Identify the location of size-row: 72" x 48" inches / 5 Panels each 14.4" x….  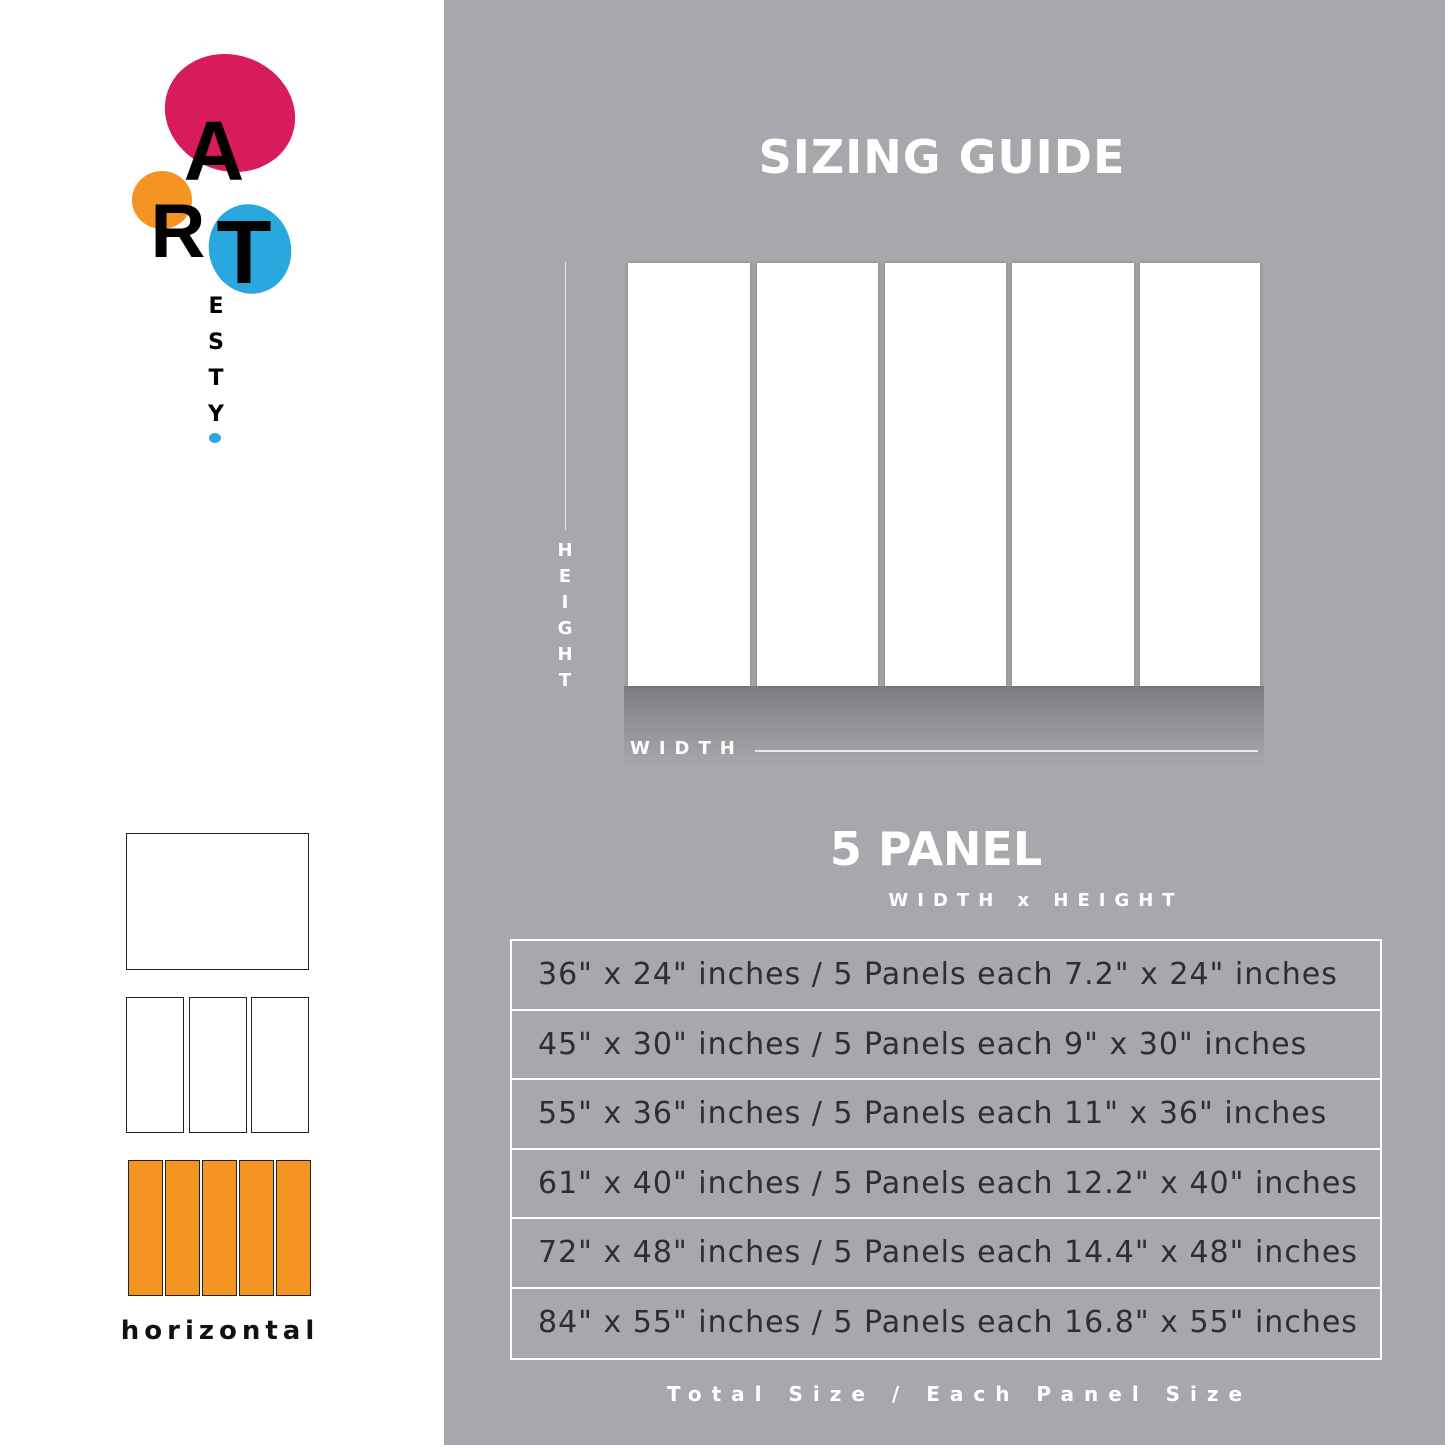
(946, 1254).